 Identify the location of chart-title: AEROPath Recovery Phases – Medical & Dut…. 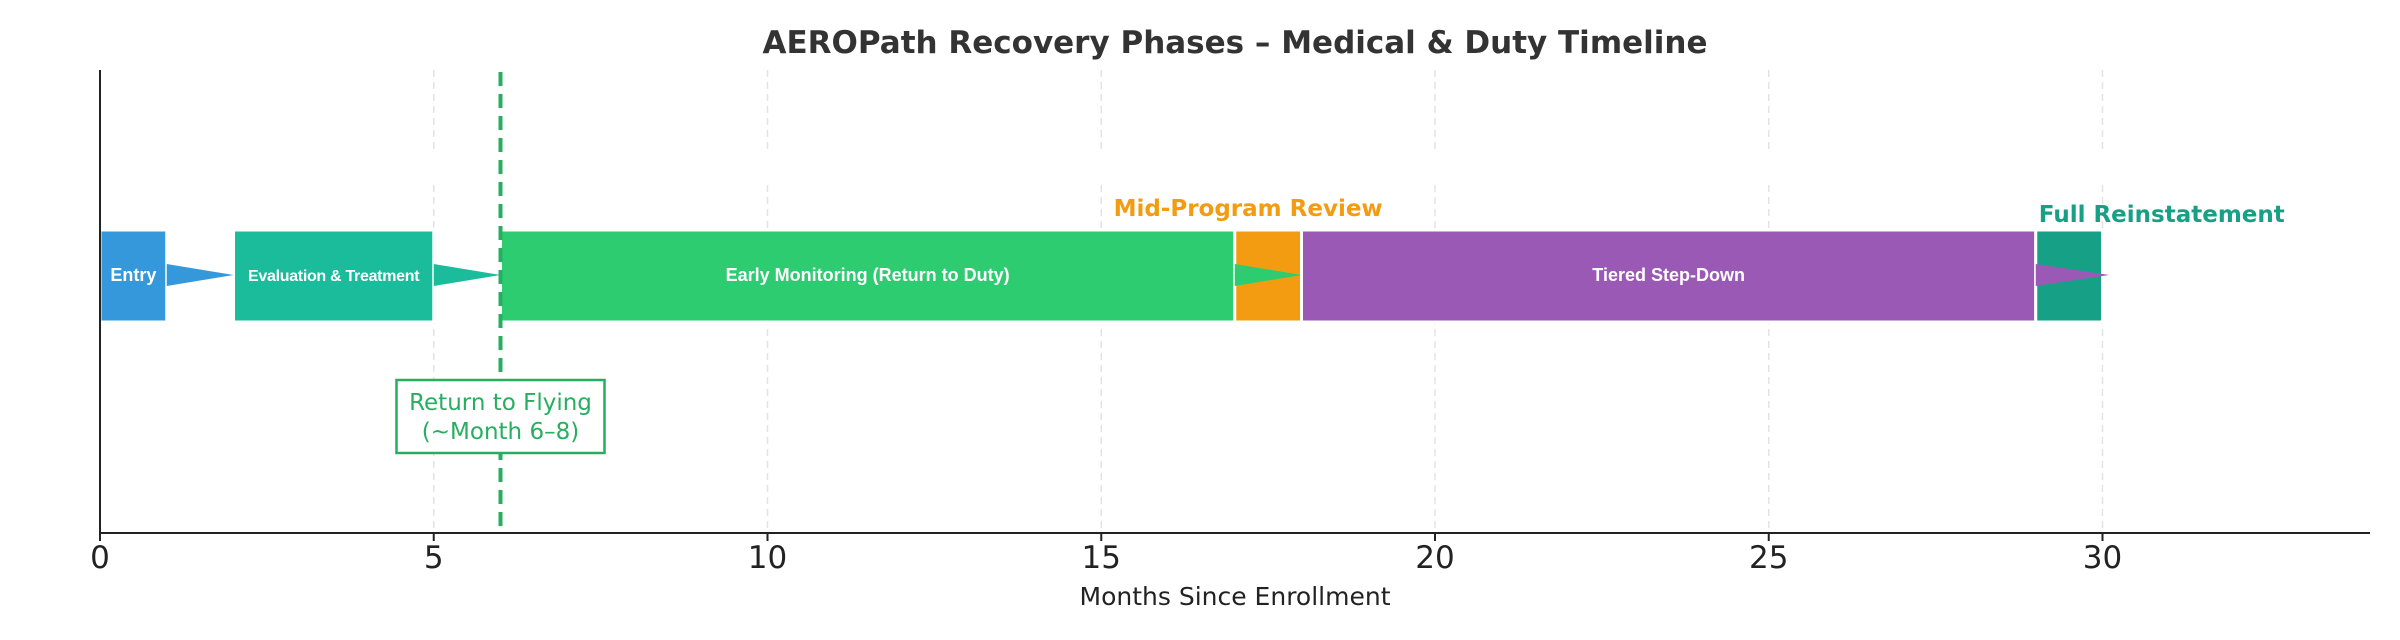
(1235, 43).